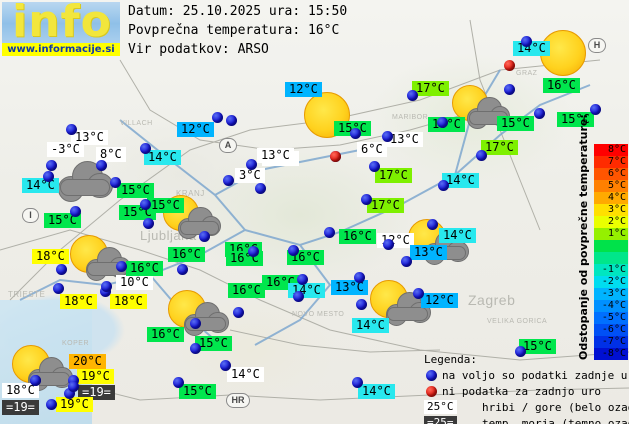  I want to click on country-badge: A, so click(228, 145).